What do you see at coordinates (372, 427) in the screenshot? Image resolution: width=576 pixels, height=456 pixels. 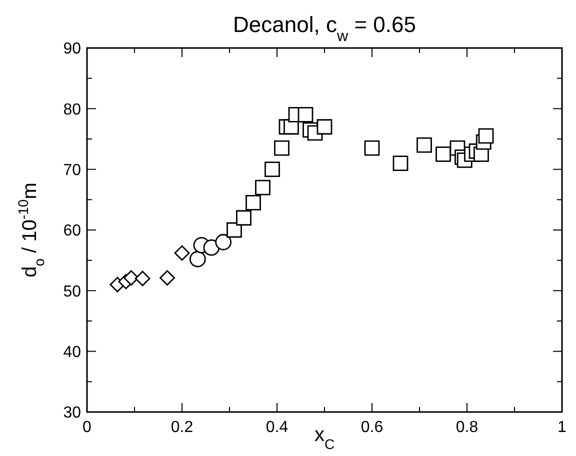 I see `x-tick-label: 0.6` at bounding box center [372, 427].